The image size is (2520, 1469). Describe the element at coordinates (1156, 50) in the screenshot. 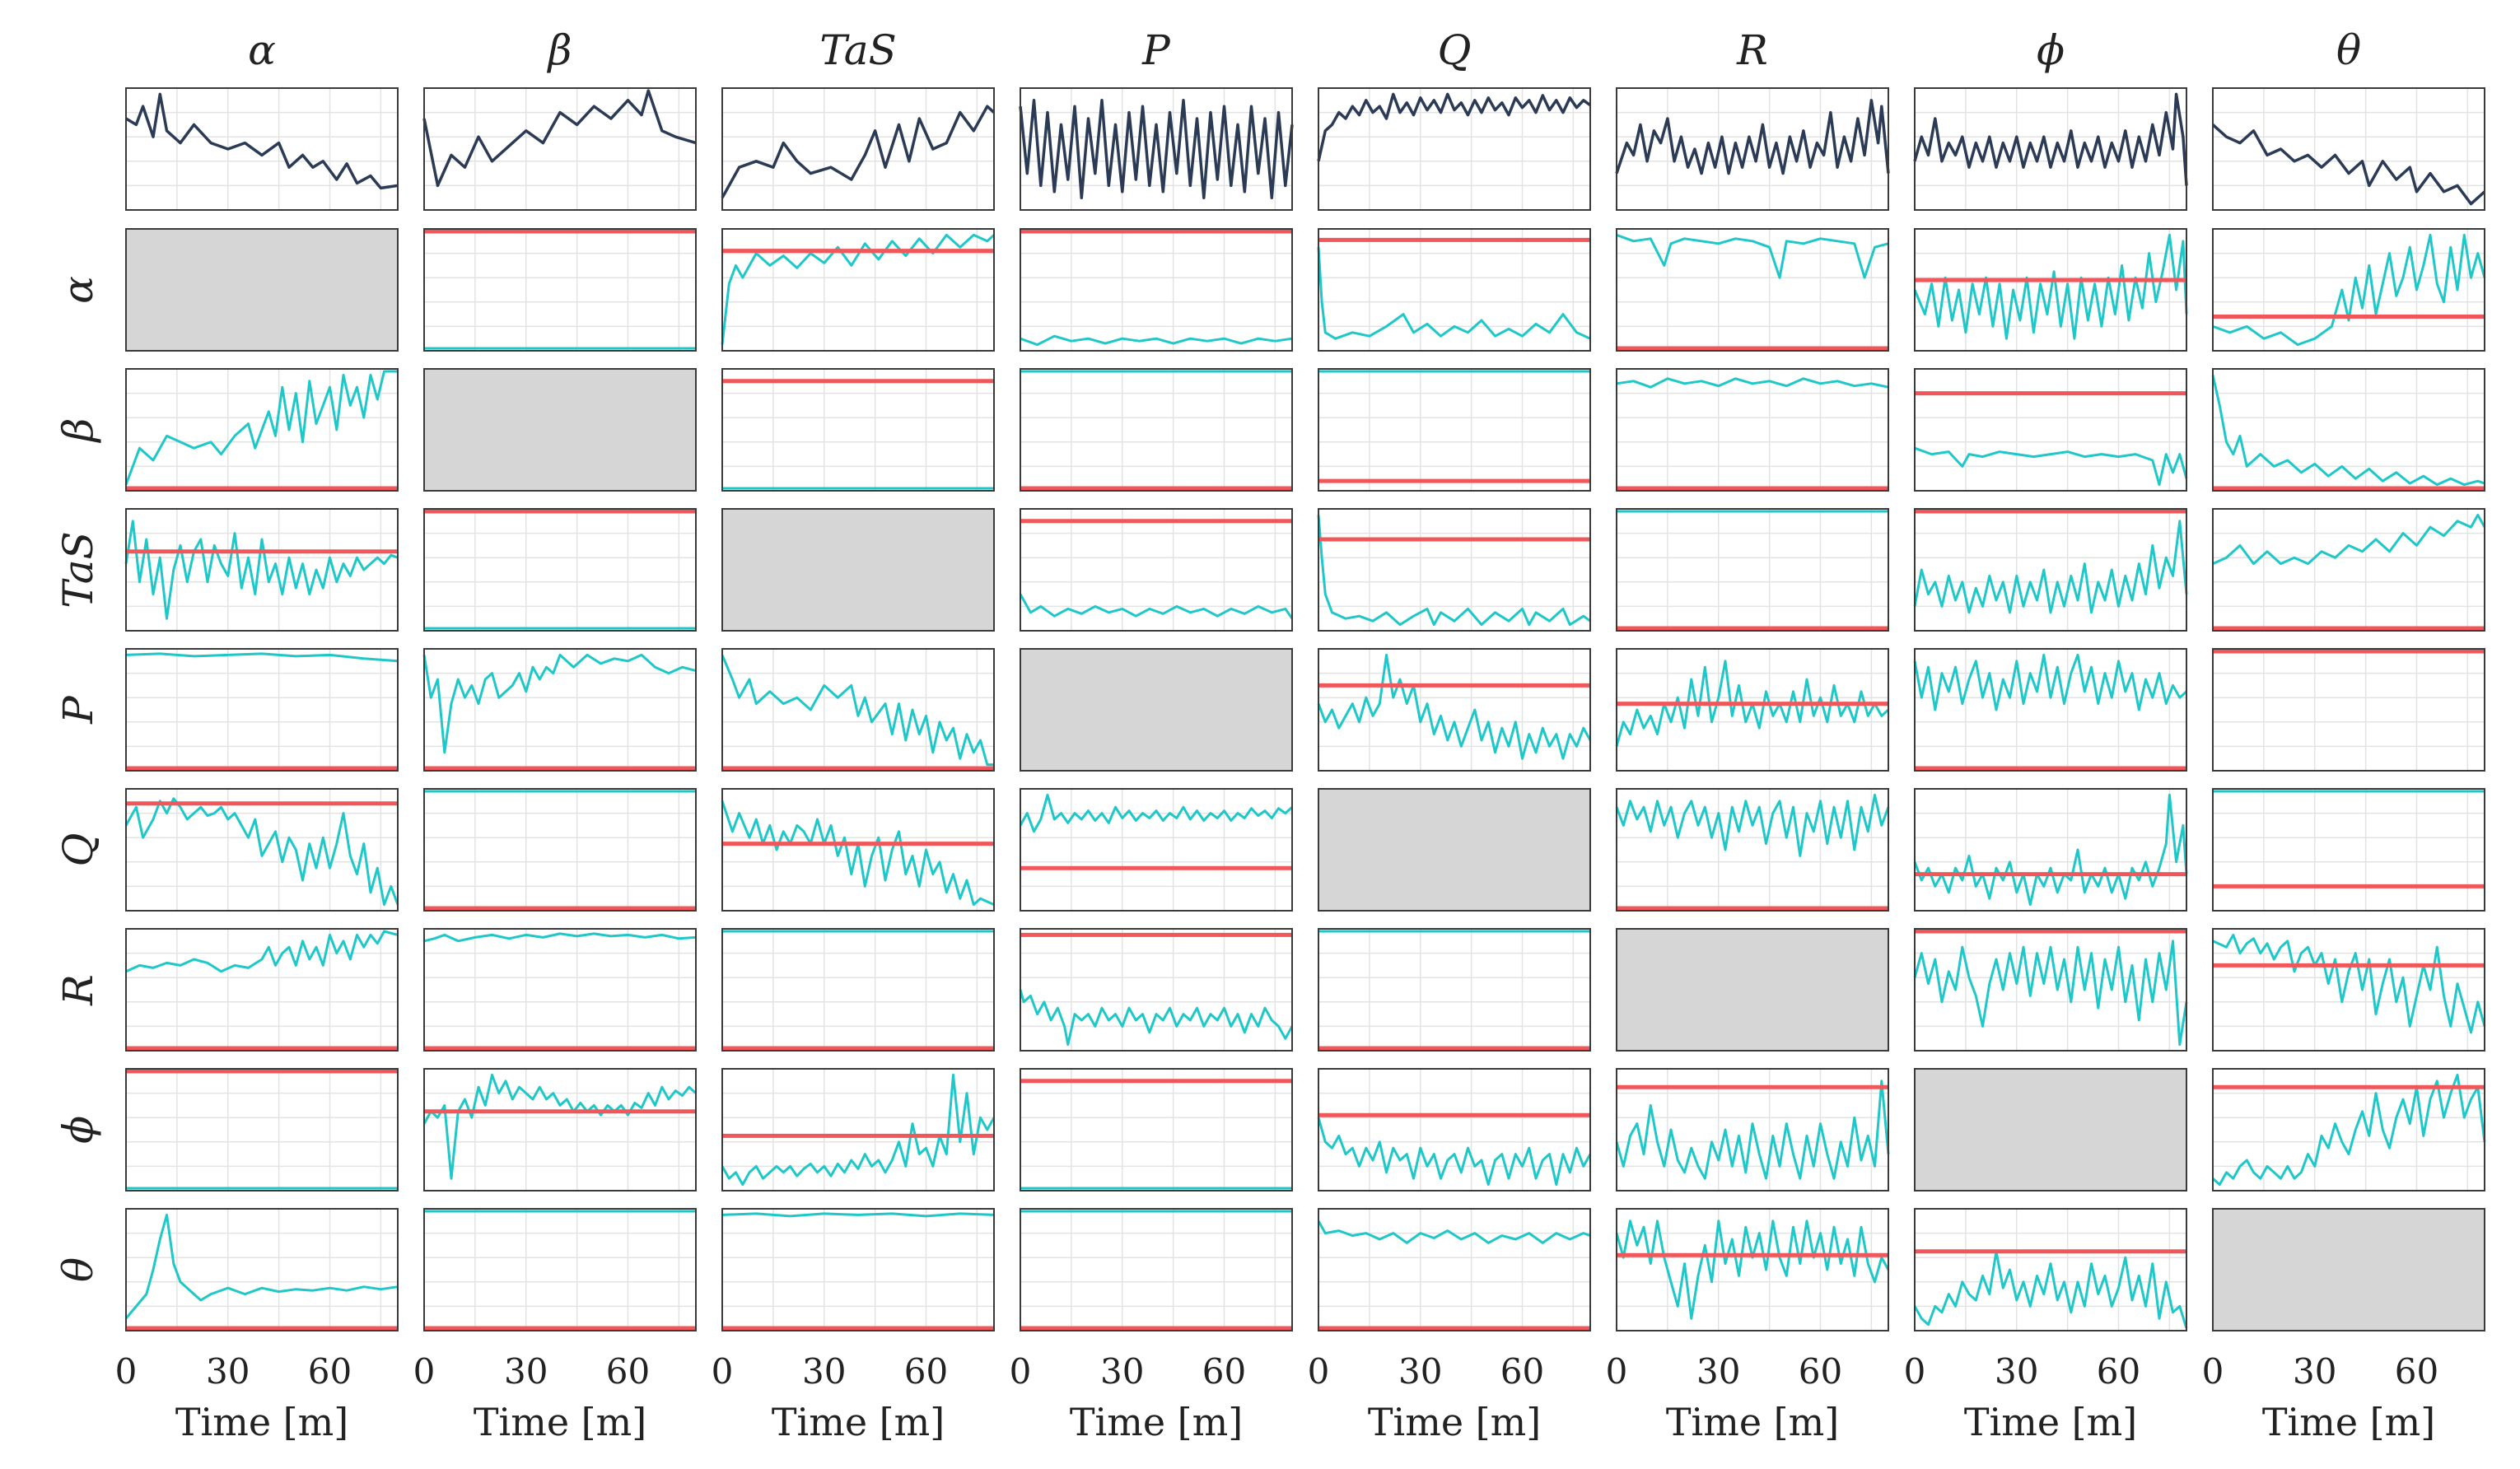

I see `column-title: P` at that location.